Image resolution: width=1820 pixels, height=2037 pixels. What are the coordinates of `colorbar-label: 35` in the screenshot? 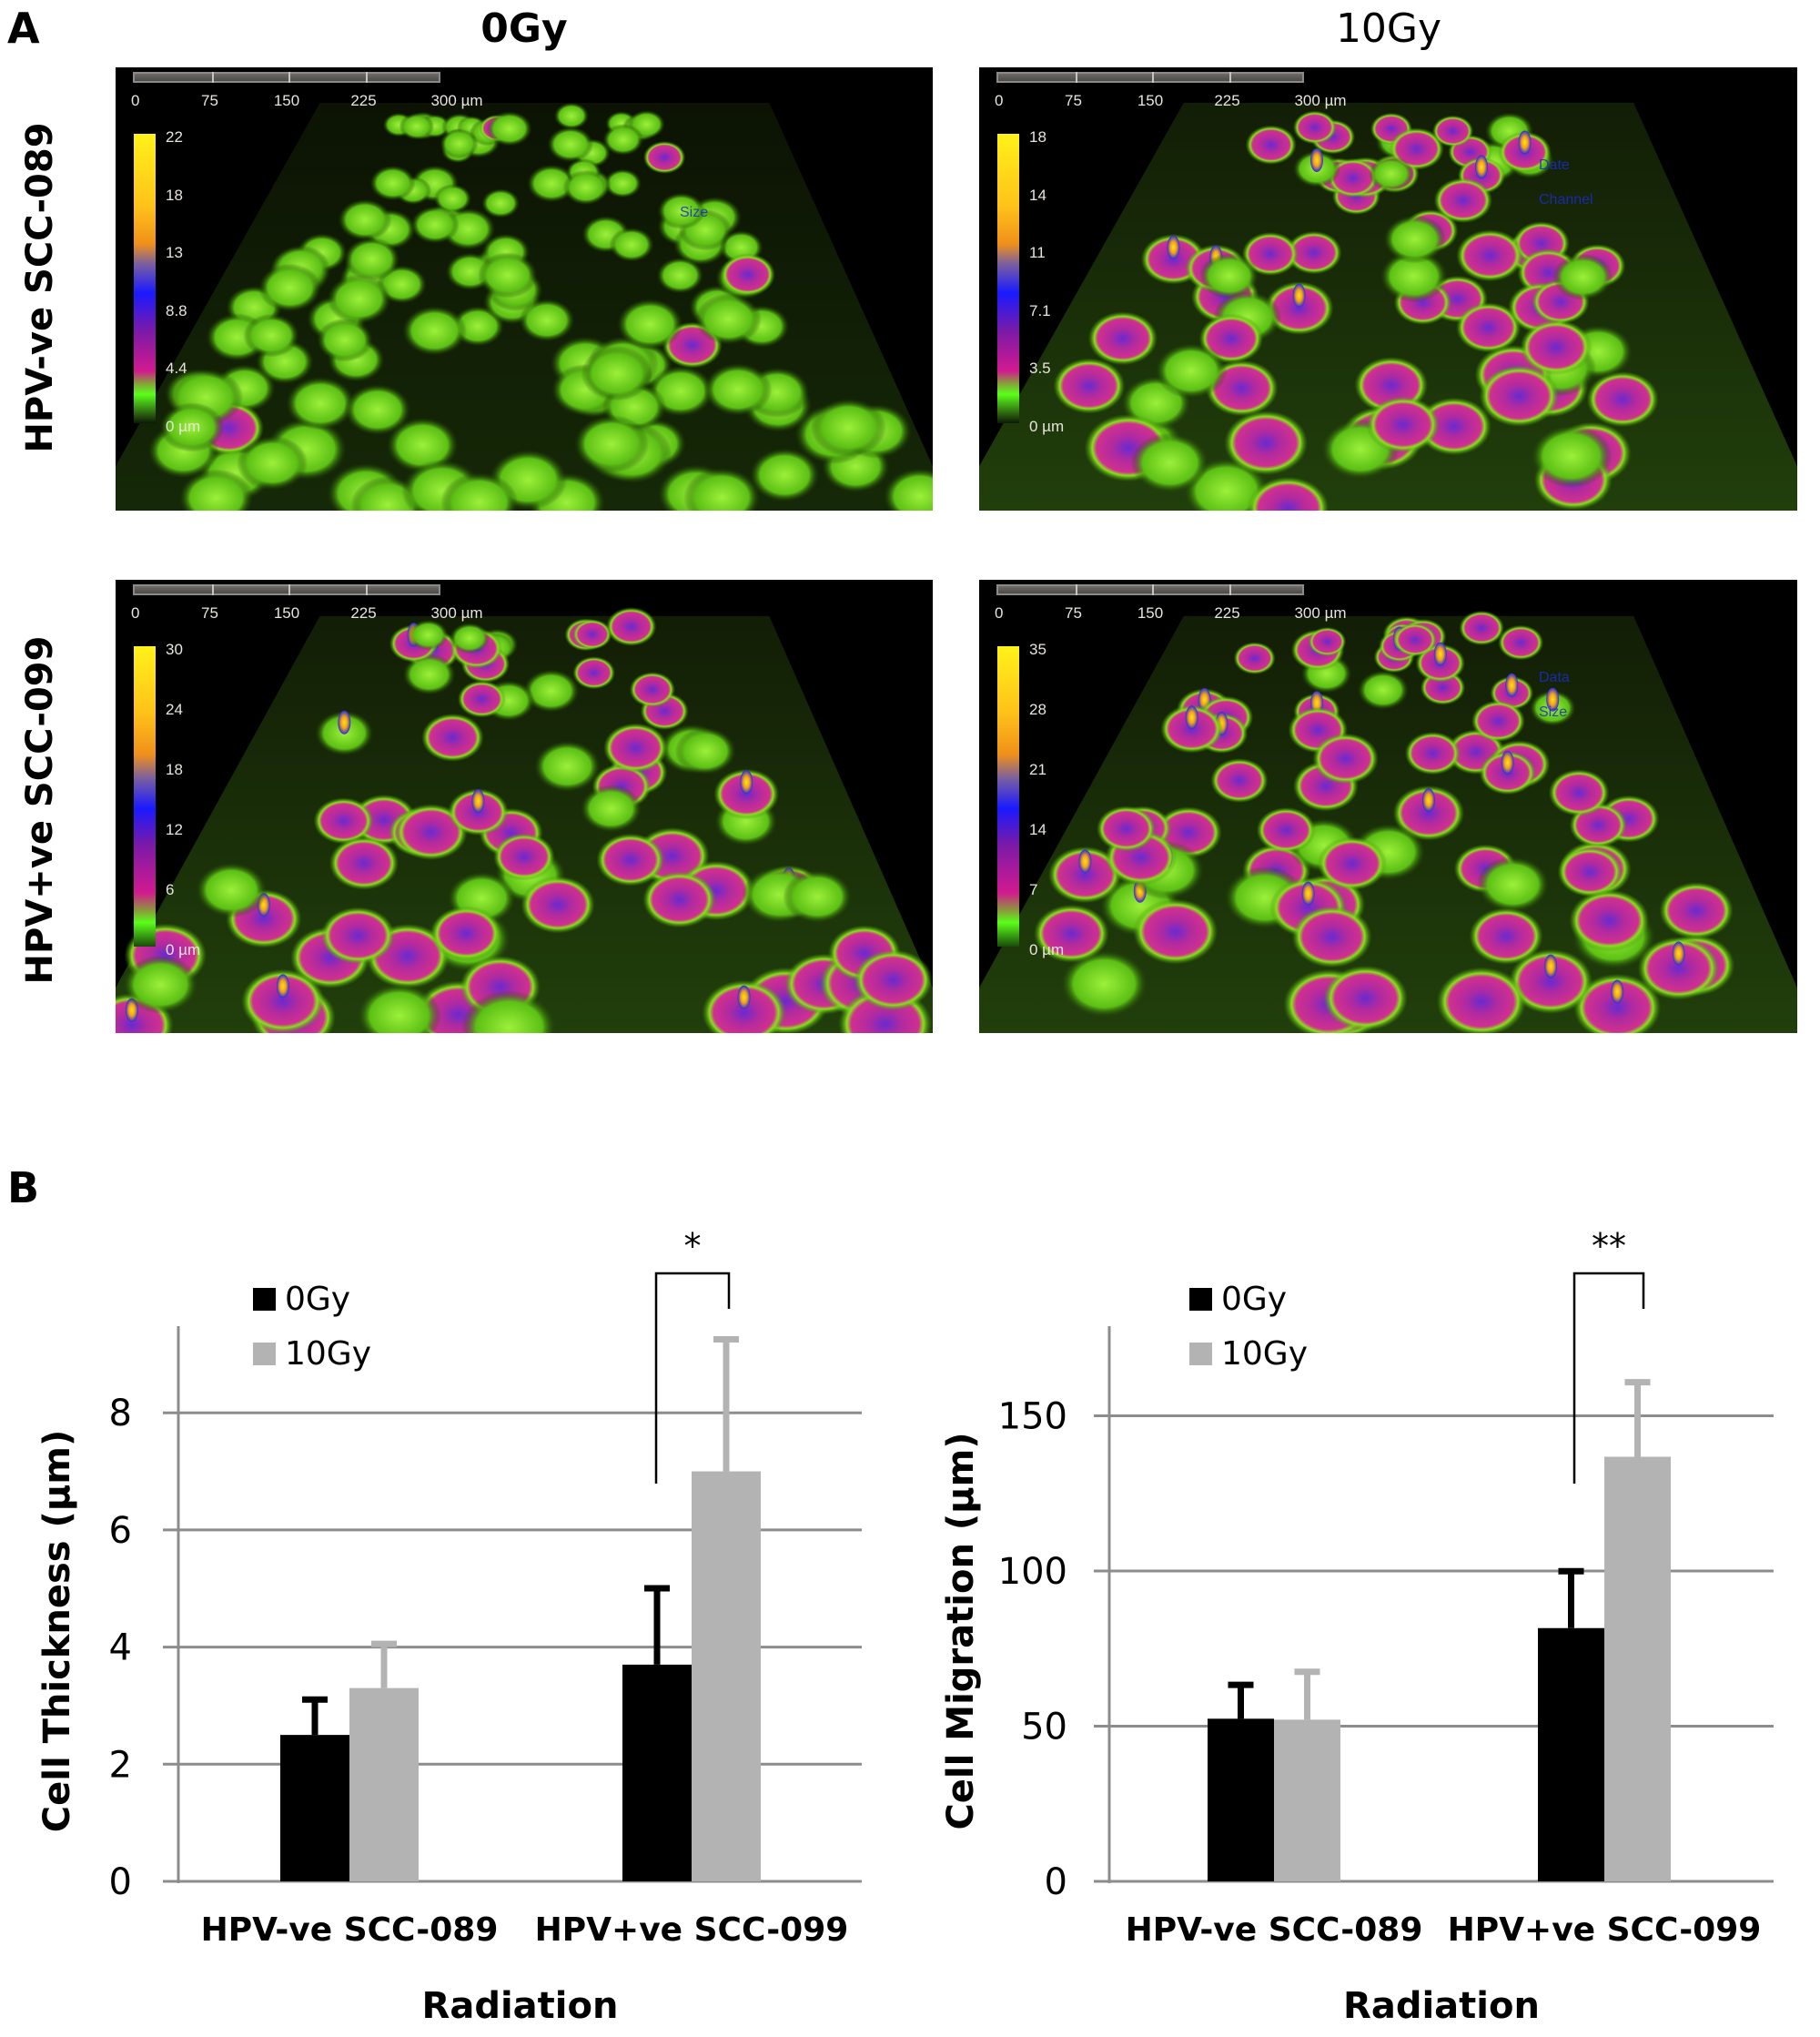 It's located at (1037, 649).